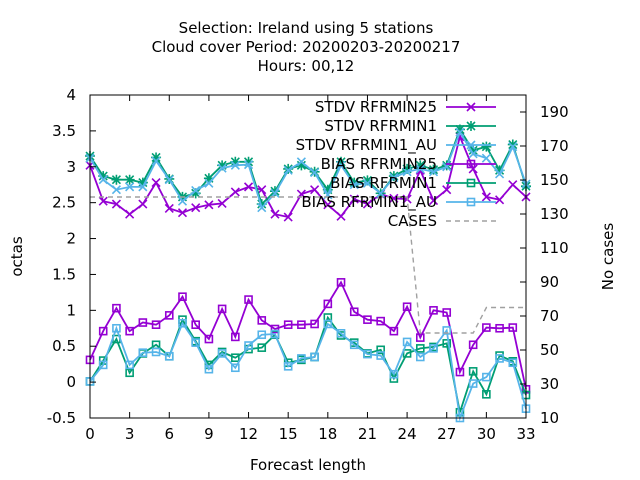 Image resolution: width=640 pixels, height=480 pixels. Describe the element at coordinates (64, 274) in the screenshot. I see `y-tick-label: 1.5` at that location.